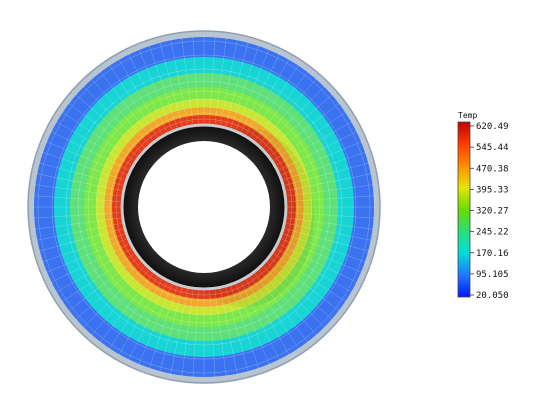  I want to click on legend-tick-label: 170.16, so click(492, 254).